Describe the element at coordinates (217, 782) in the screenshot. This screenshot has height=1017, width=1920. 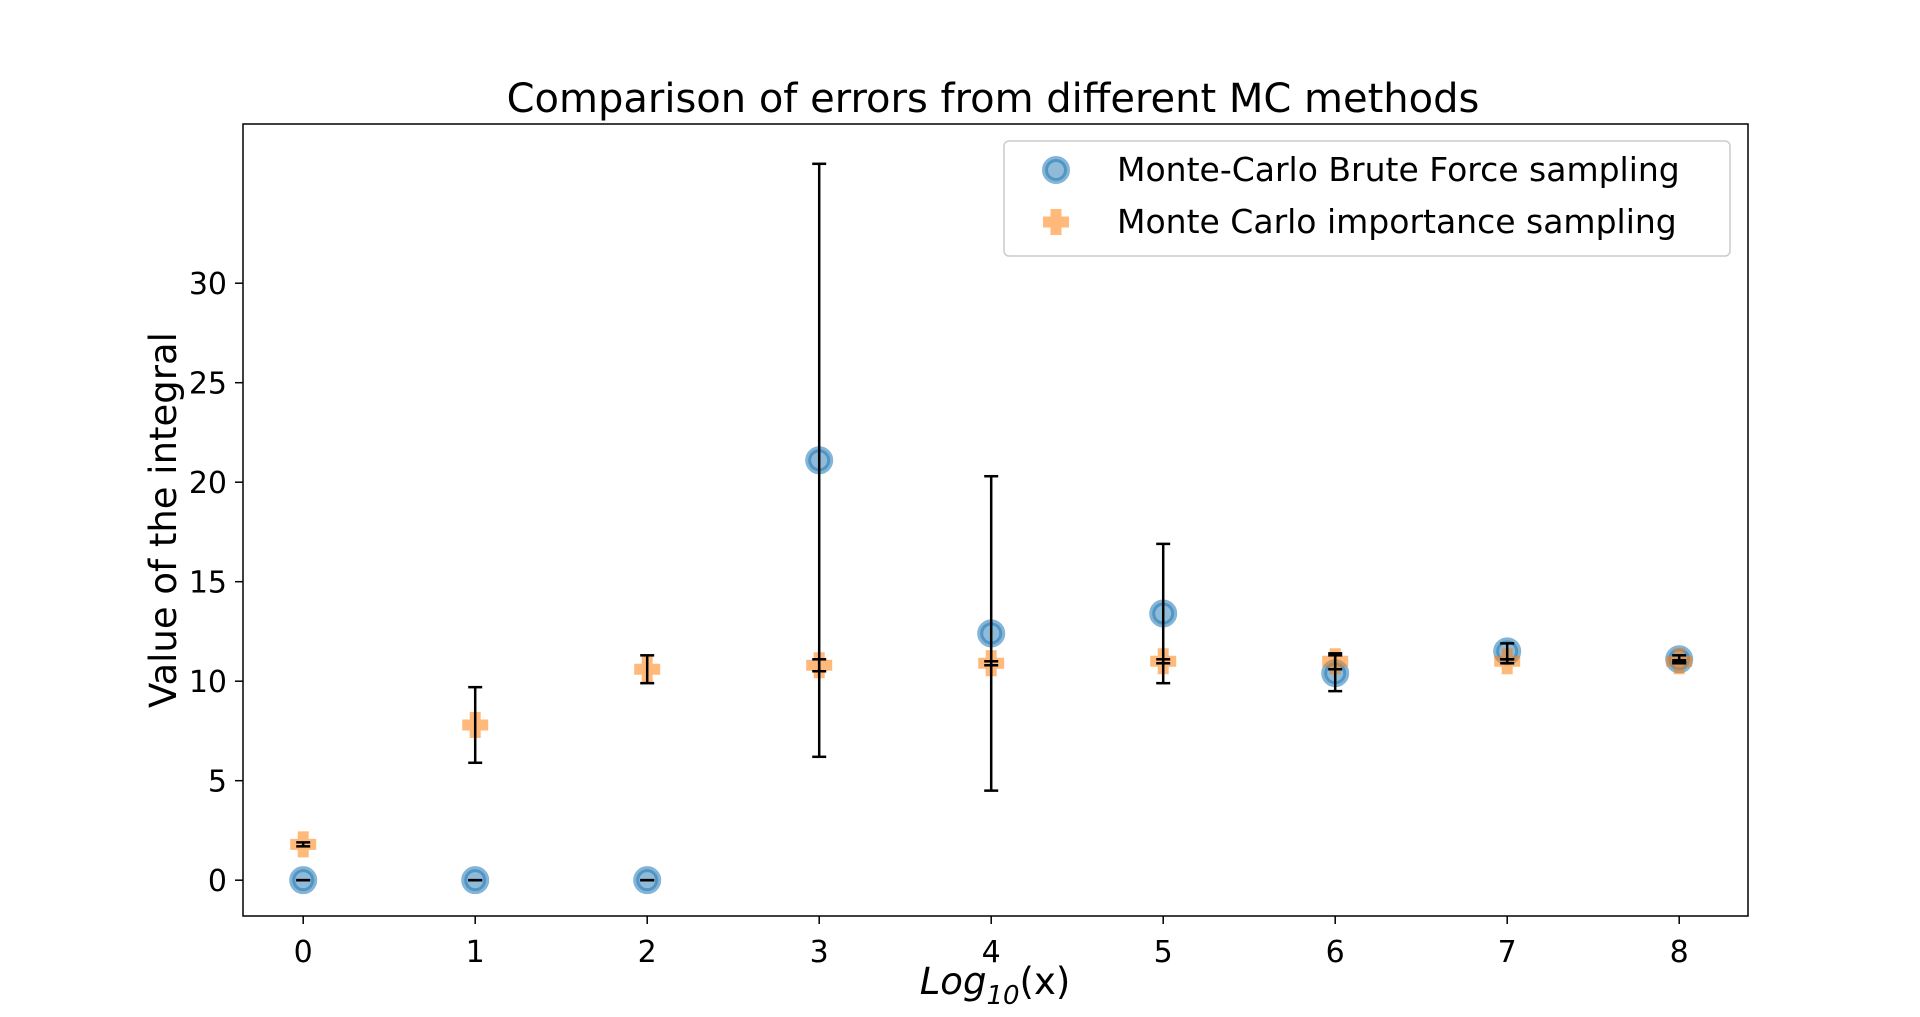
I see `y-tick-label: 5` at that location.